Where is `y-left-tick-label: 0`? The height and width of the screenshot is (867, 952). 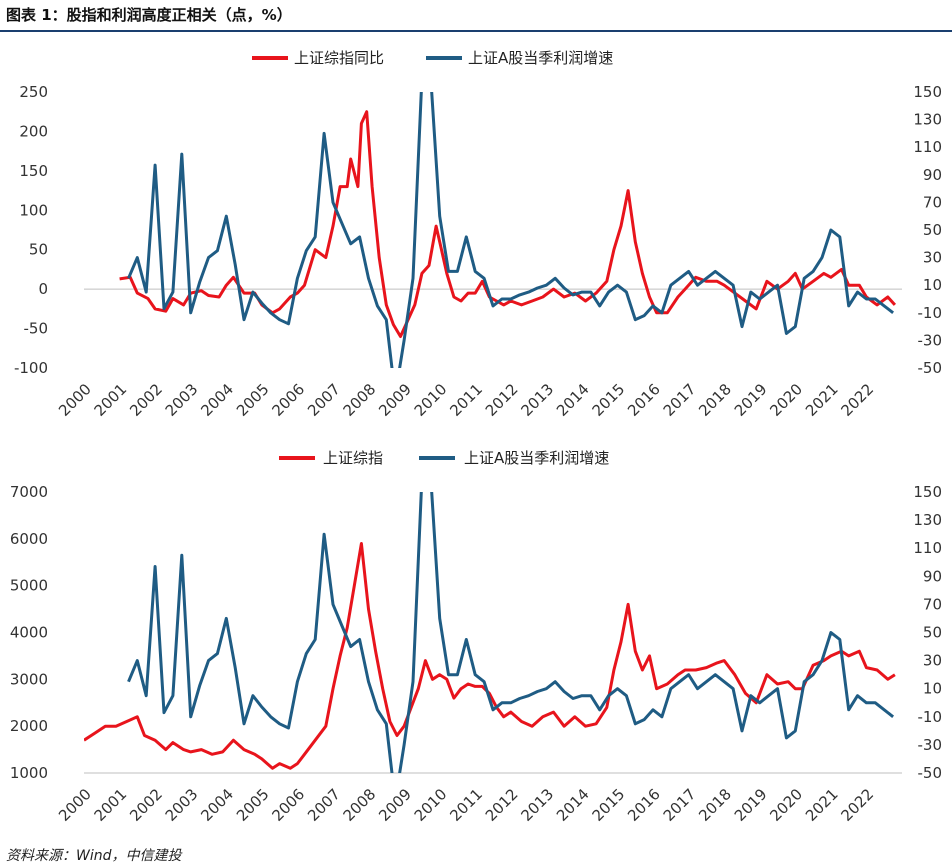 y-left-tick-label: 0 is located at coordinates (43, 289).